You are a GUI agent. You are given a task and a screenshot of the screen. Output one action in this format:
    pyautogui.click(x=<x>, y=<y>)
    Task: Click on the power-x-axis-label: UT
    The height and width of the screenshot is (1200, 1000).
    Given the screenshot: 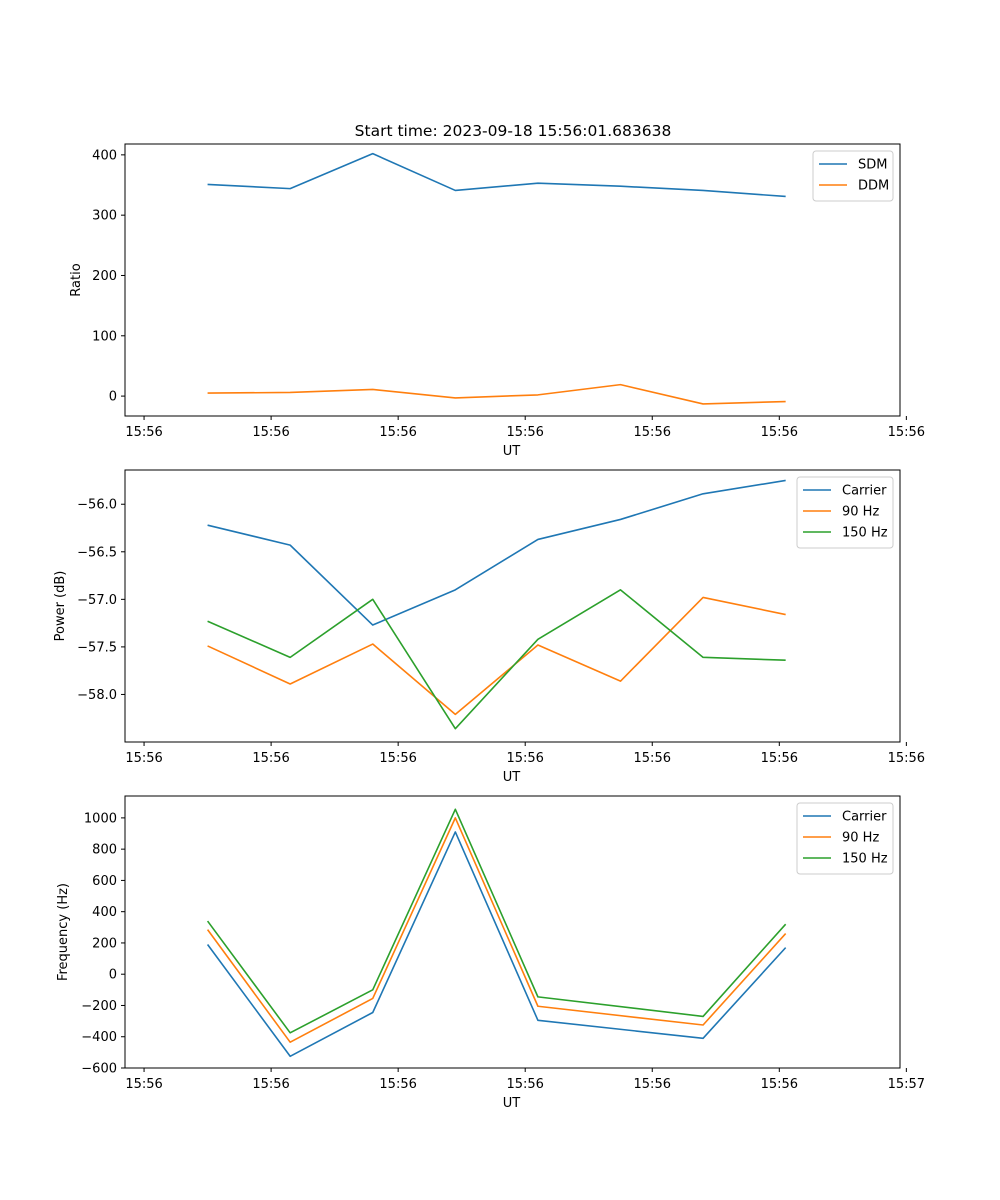 What is the action you would take?
    pyautogui.click(x=512, y=777)
    